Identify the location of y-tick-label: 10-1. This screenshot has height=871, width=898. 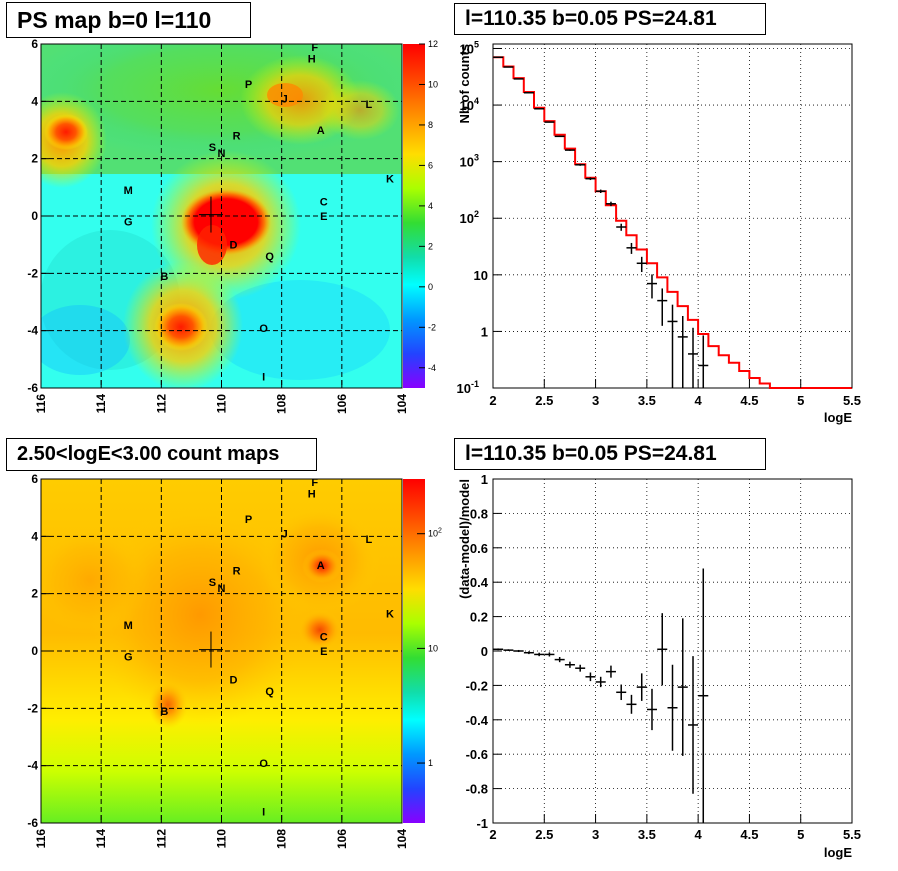
(468, 387).